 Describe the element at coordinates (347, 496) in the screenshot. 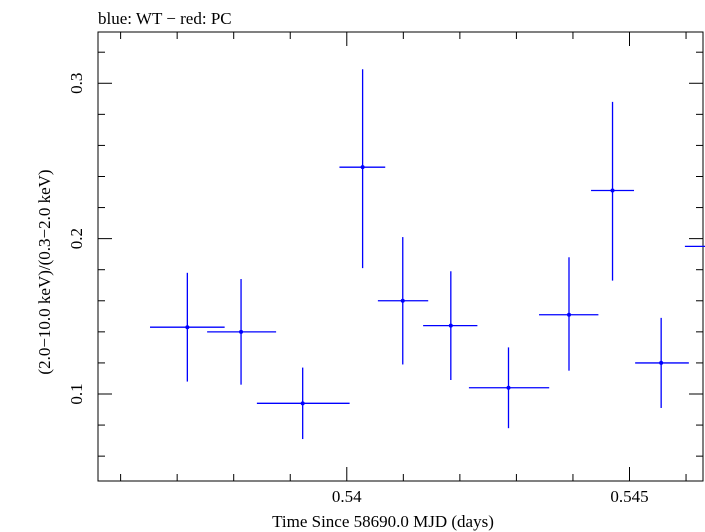

I see `x-tick-label: 0.54` at that location.